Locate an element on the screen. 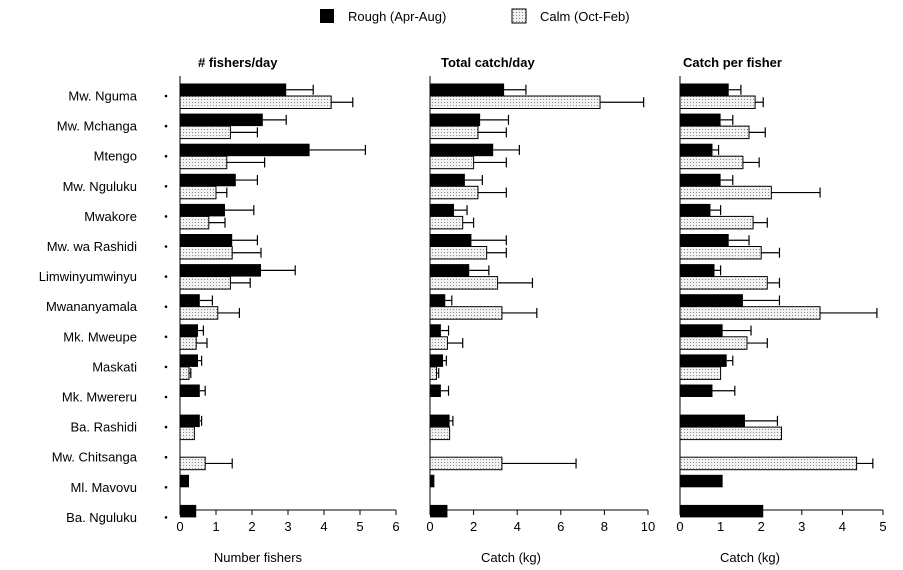 The image size is (903, 570). x-axis-label: Catch (kg) is located at coordinates (511, 557).